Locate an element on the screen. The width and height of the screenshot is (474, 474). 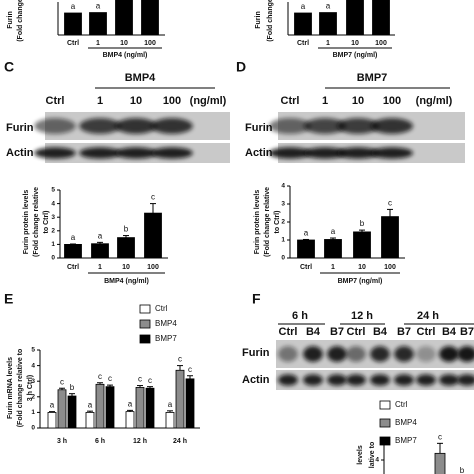
lane-label: B4 is located at coordinates (449, 332).